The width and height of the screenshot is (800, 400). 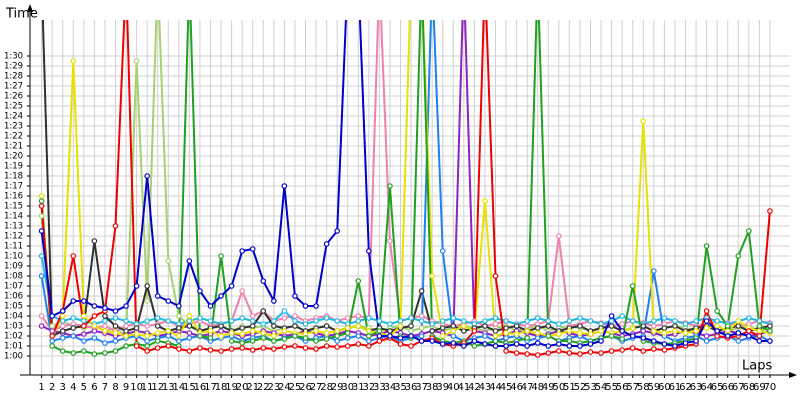 I want to click on x-tick-label: 33, so click(x=379, y=387).